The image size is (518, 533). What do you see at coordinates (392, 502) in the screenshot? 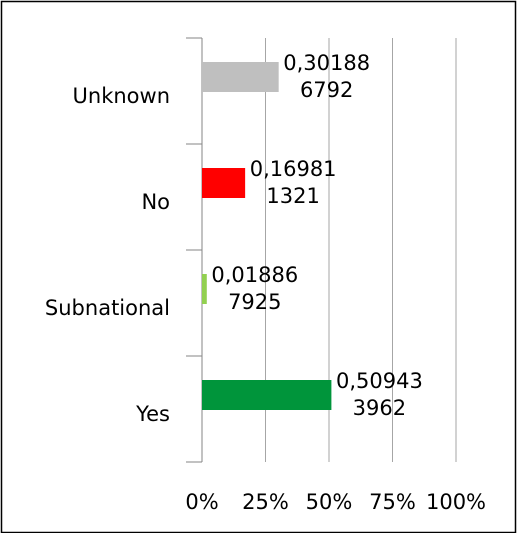
I see `x-tick-label: 75%` at bounding box center [392, 502].